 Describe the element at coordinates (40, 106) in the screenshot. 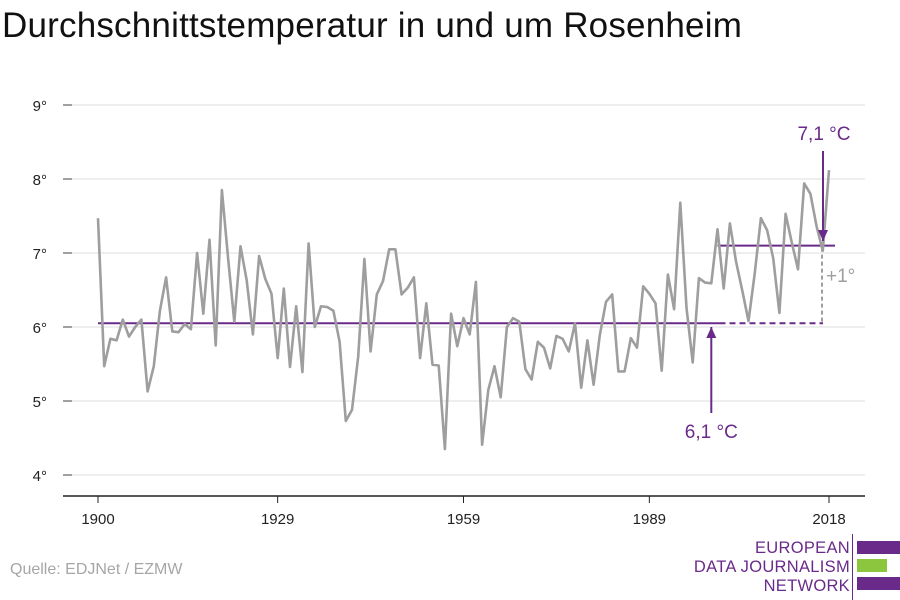

I see `y-tick-label: 9°` at that location.